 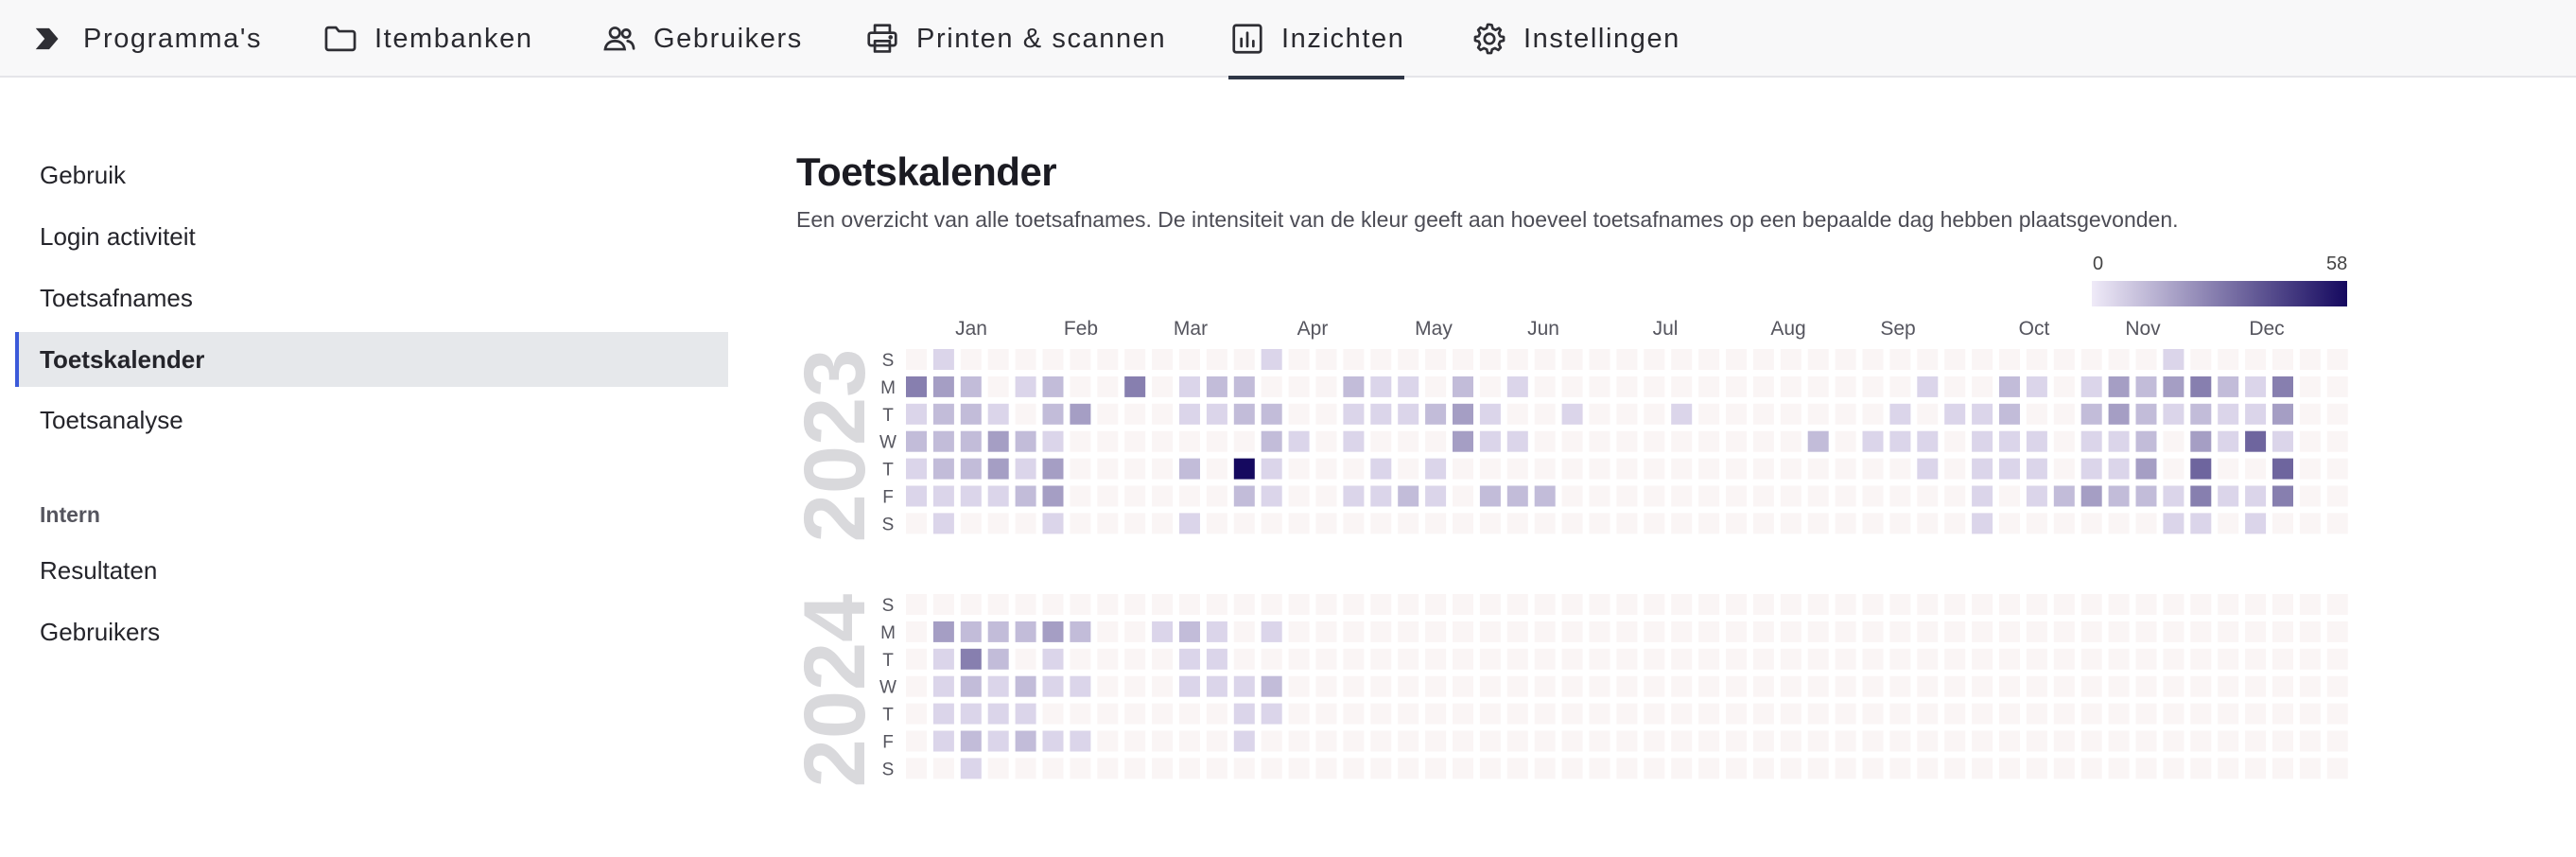 What do you see at coordinates (364, 175) in the screenshot?
I see `sidebar-item-gebruik: Gebruik` at bounding box center [364, 175].